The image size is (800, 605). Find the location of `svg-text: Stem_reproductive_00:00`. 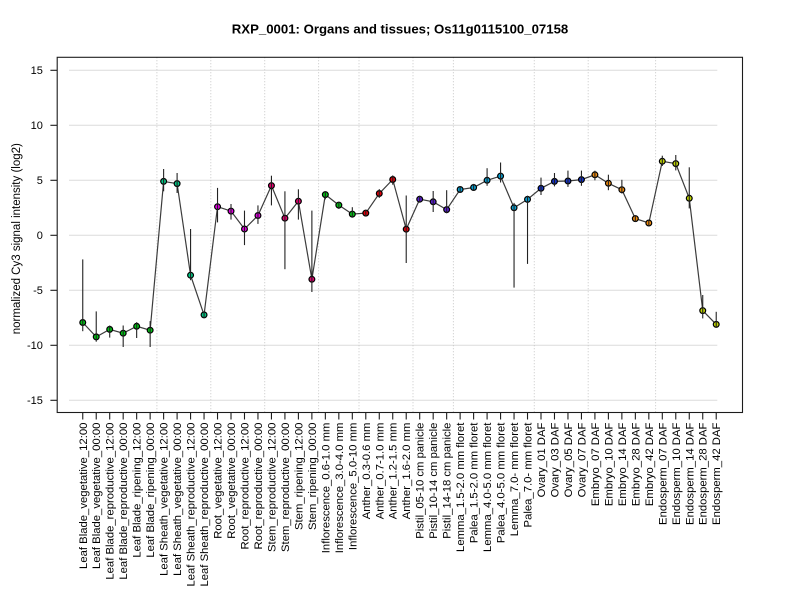

svg-text: Stem_reproductive_00:00 is located at coordinates (286, 487).